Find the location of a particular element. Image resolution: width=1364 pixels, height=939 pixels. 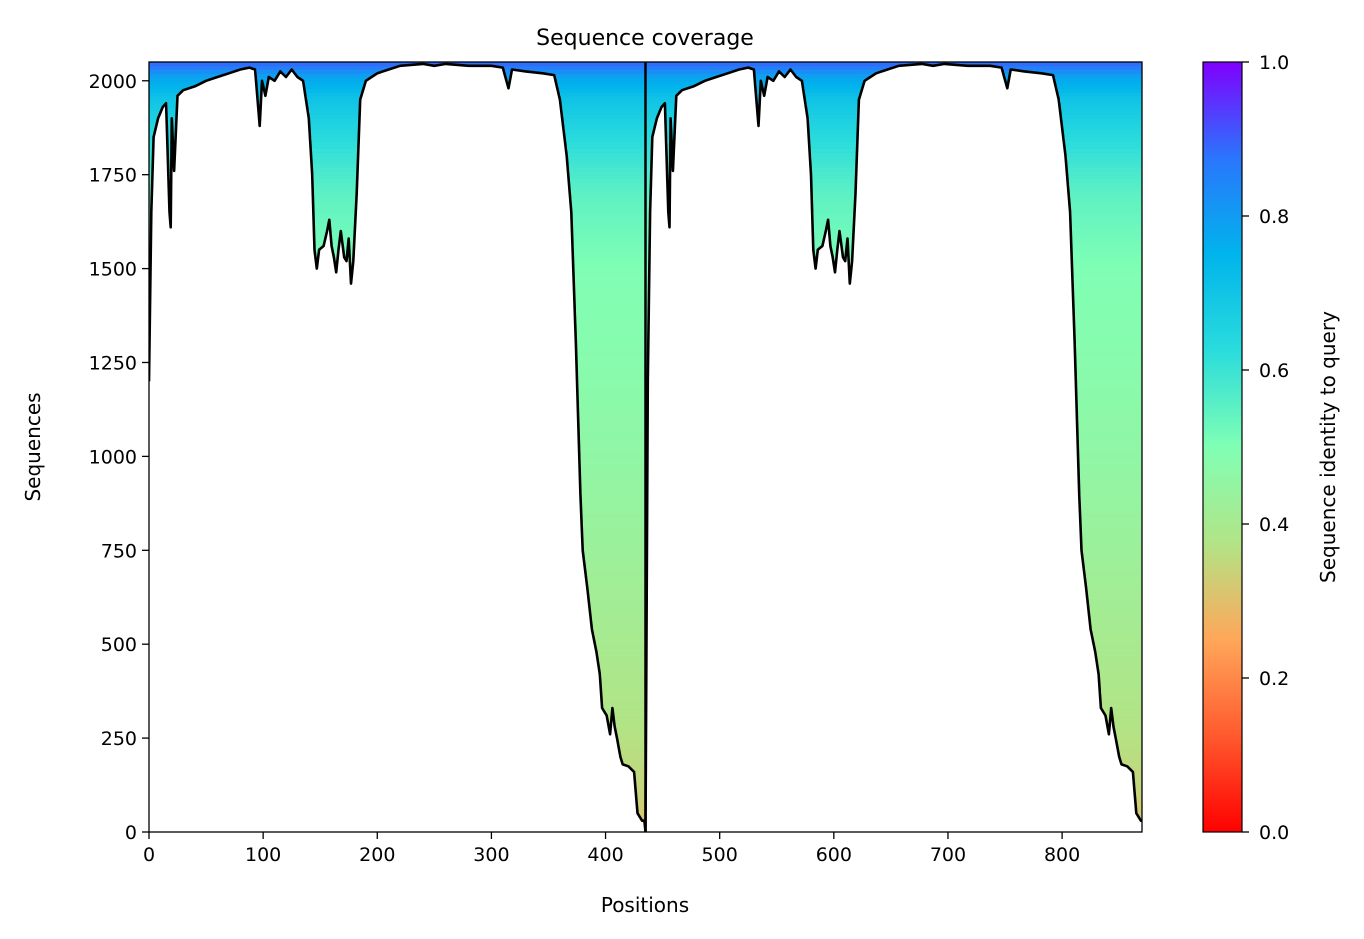

x-tick-label: 0 is located at coordinates (149, 855).